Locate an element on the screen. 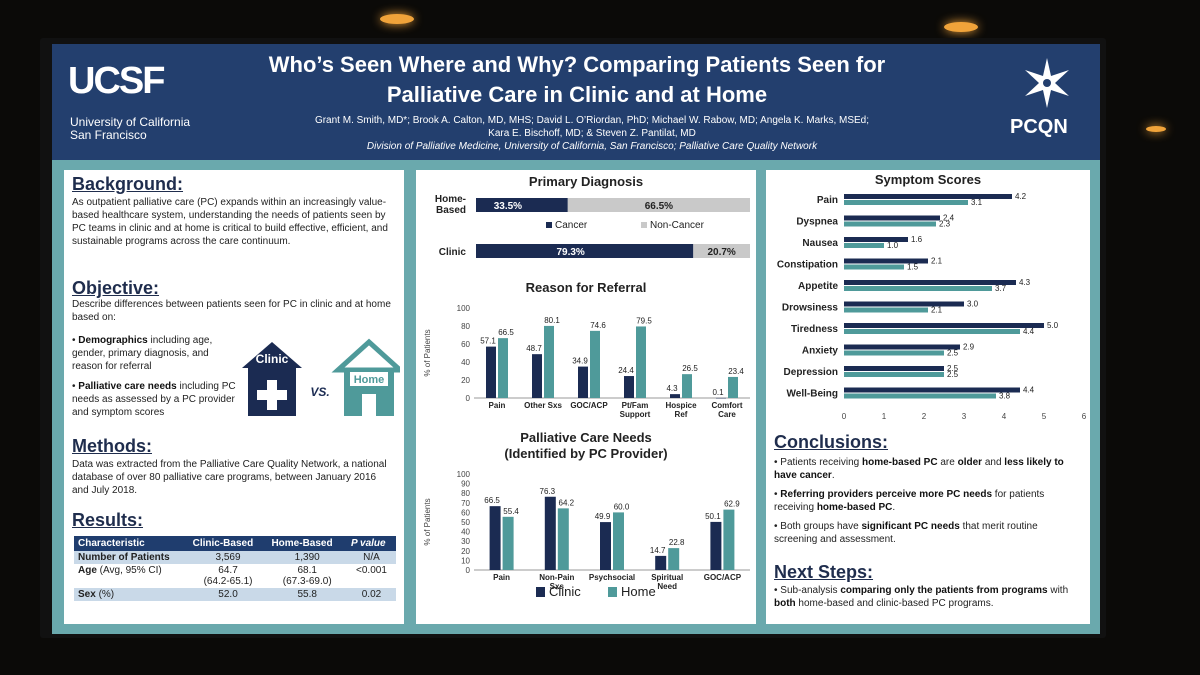 Image resolution: width=1200 pixels, height=675 pixels. clinic-home-graphic: Clinic VS. Home is located at coordinates (321, 377).